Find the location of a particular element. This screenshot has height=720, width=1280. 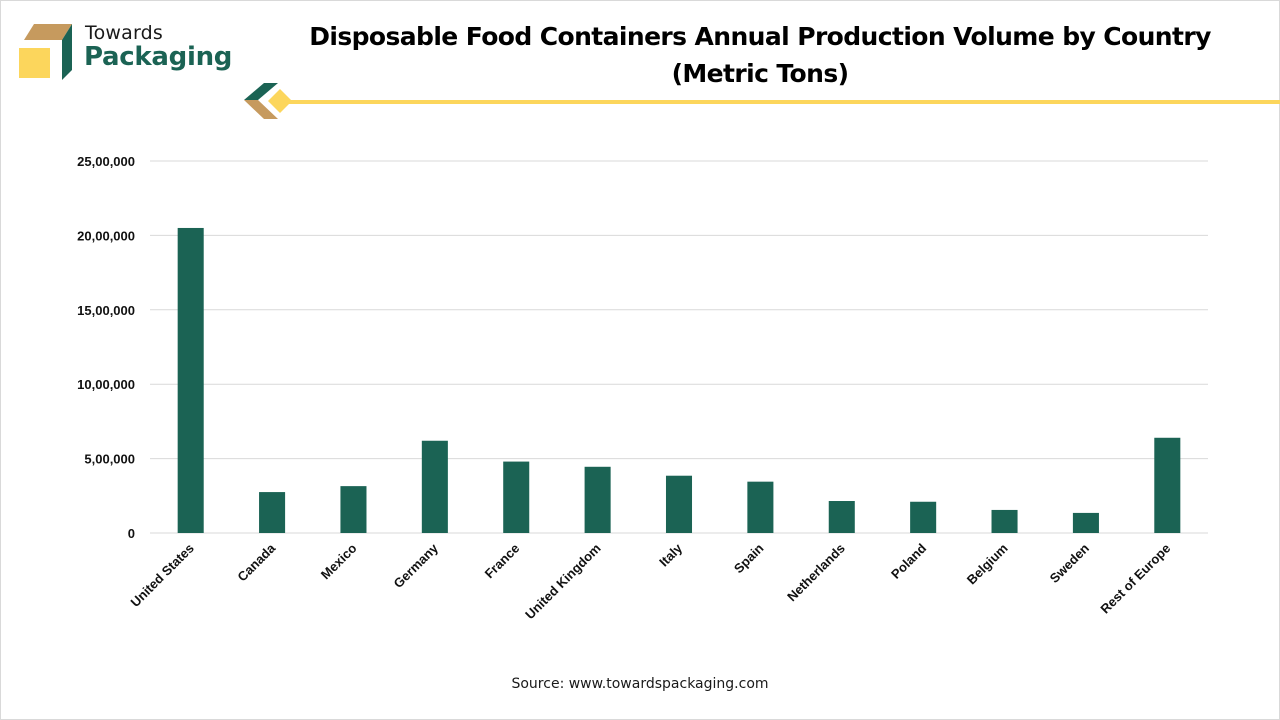

brand-logo: Towards Packaging is located at coordinates (128, 52).